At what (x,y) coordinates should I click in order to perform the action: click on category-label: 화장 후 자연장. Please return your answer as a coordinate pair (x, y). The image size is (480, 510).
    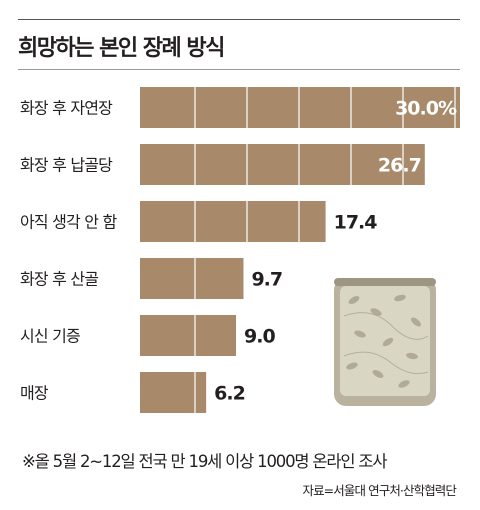
    Looking at the image, I should click on (66, 108).